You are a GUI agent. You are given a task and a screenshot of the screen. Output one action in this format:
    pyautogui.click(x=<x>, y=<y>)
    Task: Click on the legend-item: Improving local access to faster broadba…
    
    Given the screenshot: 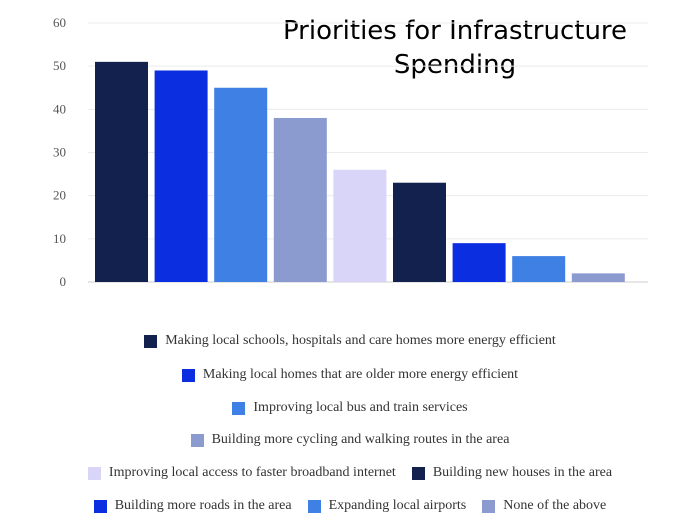 What is the action you would take?
    pyautogui.click(x=241, y=473)
    